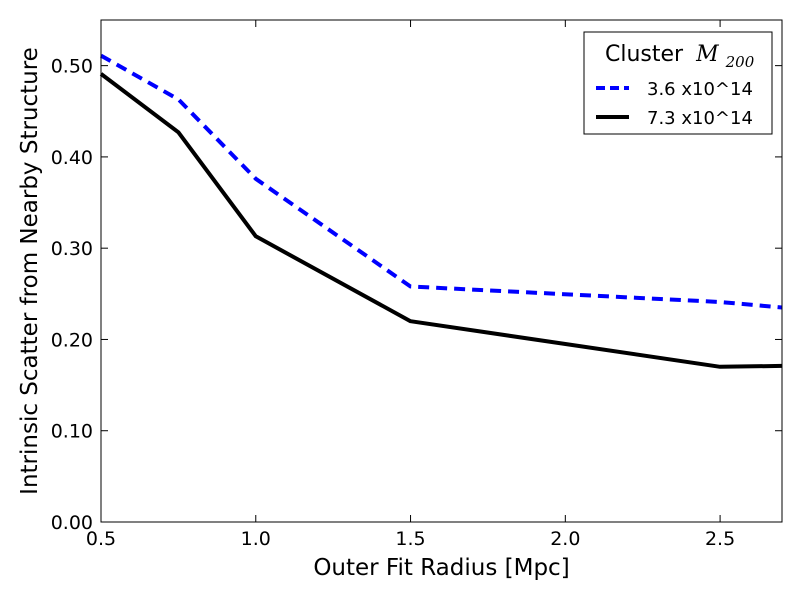 This screenshot has width=800, height=600. Describe the element at coordinates (72, 249) in the screenshot. I see `y-tick-label: 0.30` at that location.